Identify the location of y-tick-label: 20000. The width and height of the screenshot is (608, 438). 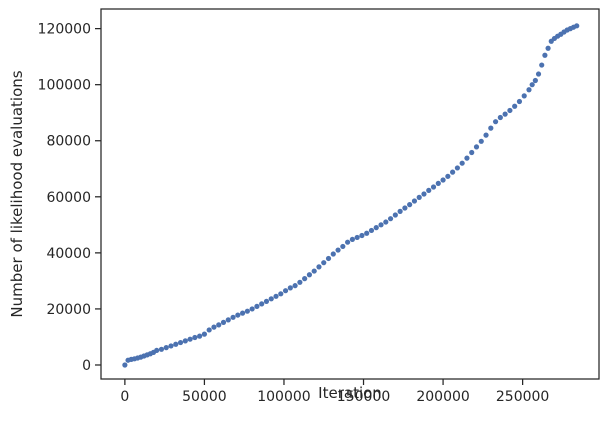
(68, 310).